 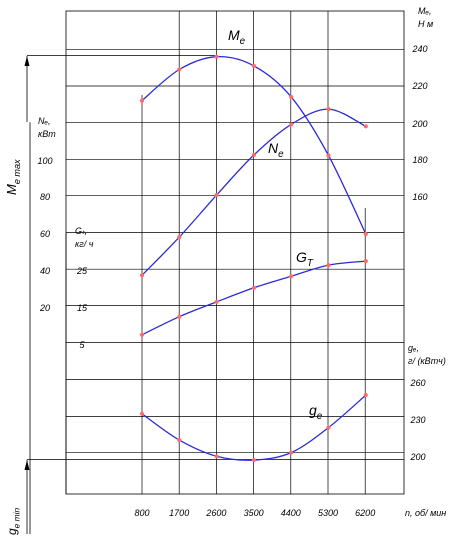 What do you see at coordinates (419, 86) in the screenshot?
I see `me-tick-label: 220` at bounding box center [419, 86].